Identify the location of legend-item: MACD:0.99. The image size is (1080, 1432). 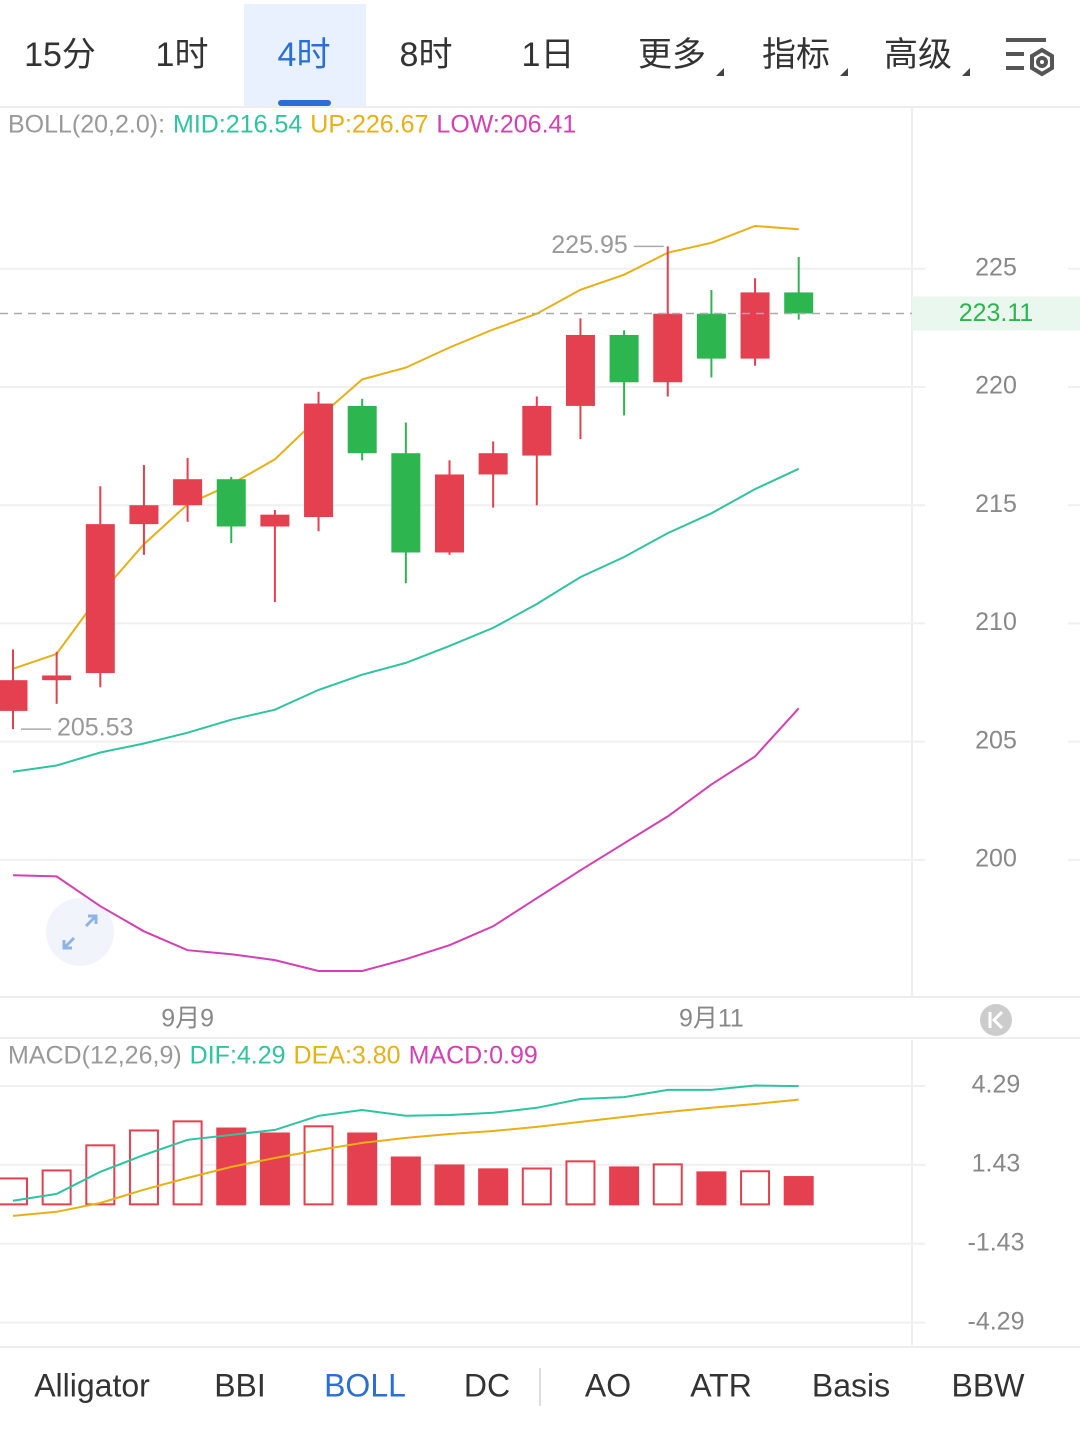
(473, 1056).